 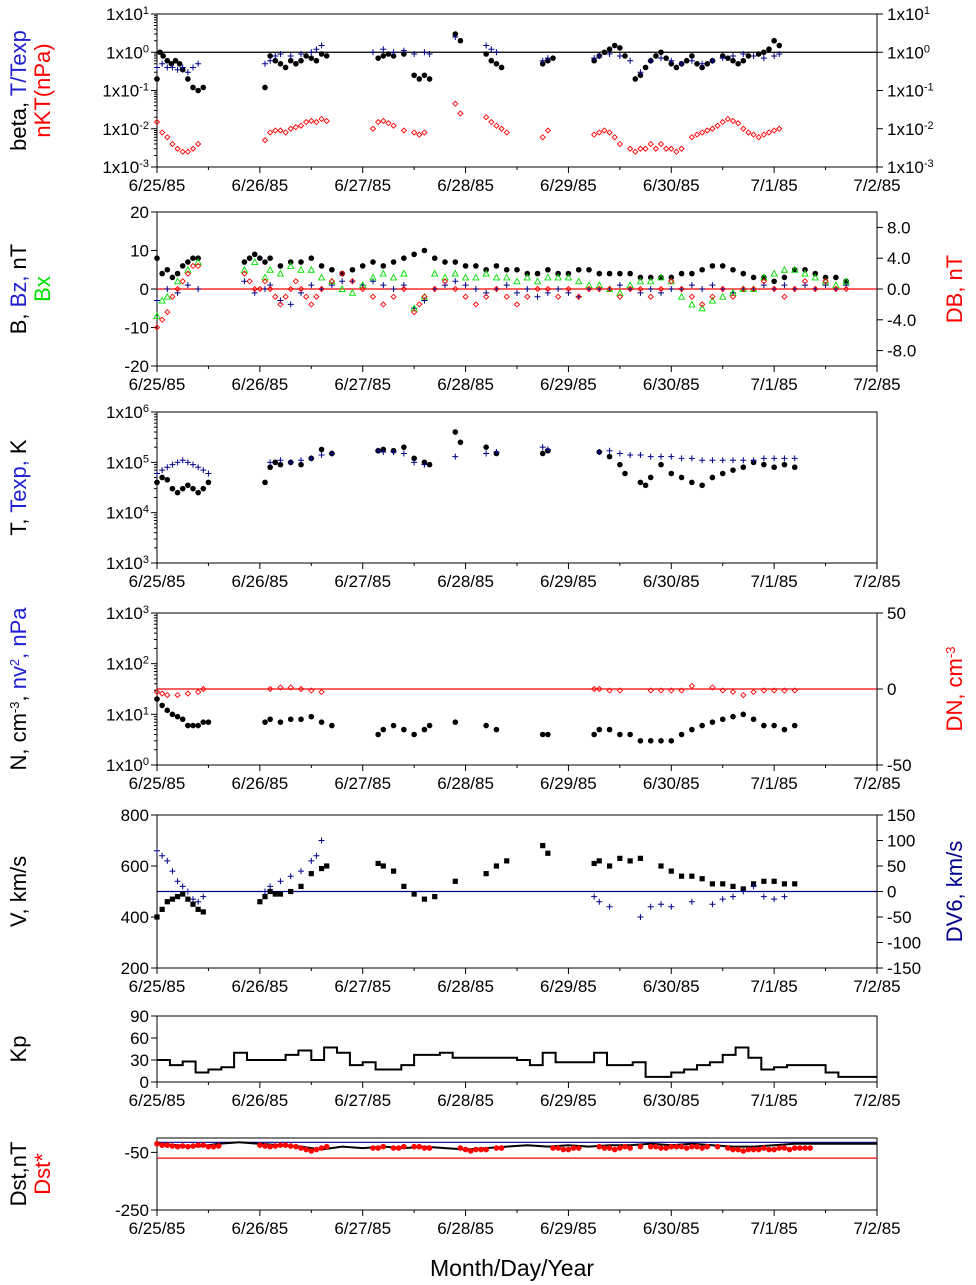 What do you see at coordinates (901, 320) in the screenshot?
I see `right-y-tick-label: -4.0` at bounding box center [901, 320].